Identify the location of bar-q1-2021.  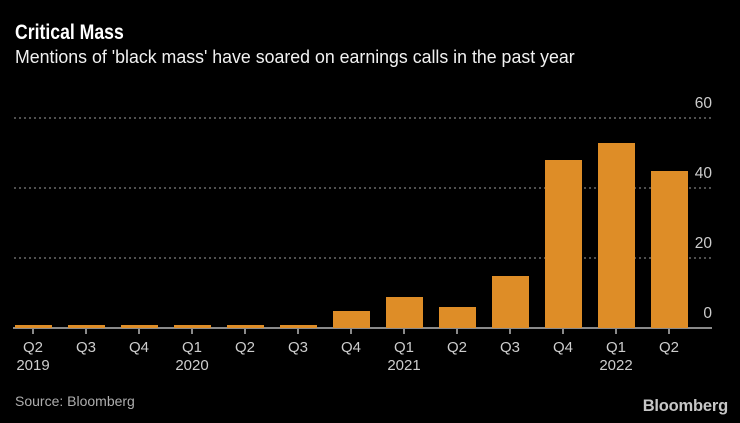
(404, 312).